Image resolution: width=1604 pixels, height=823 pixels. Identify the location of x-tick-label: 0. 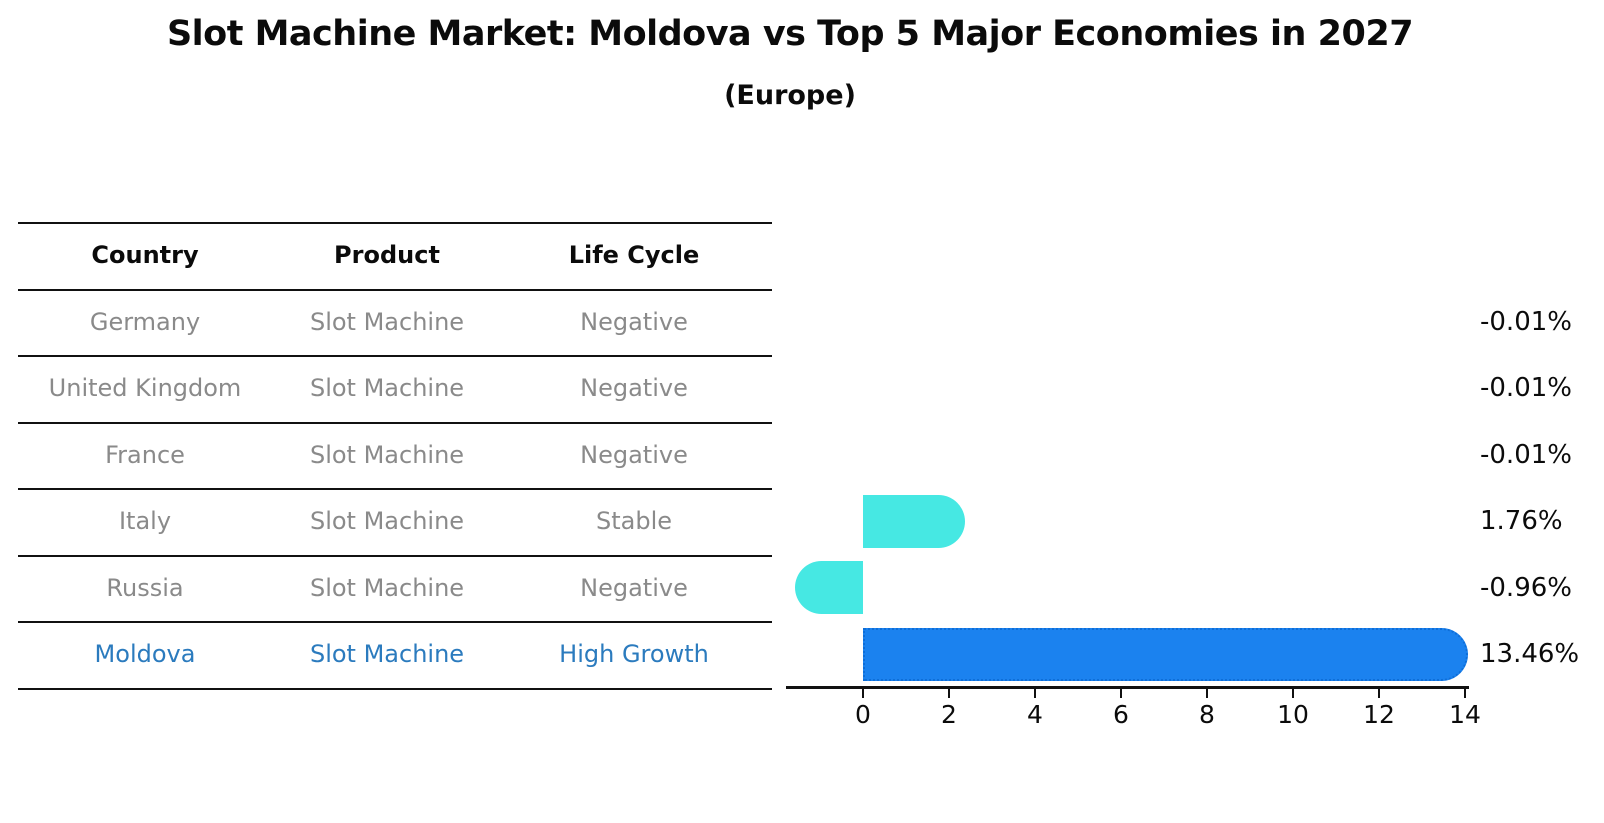
(863, 714).